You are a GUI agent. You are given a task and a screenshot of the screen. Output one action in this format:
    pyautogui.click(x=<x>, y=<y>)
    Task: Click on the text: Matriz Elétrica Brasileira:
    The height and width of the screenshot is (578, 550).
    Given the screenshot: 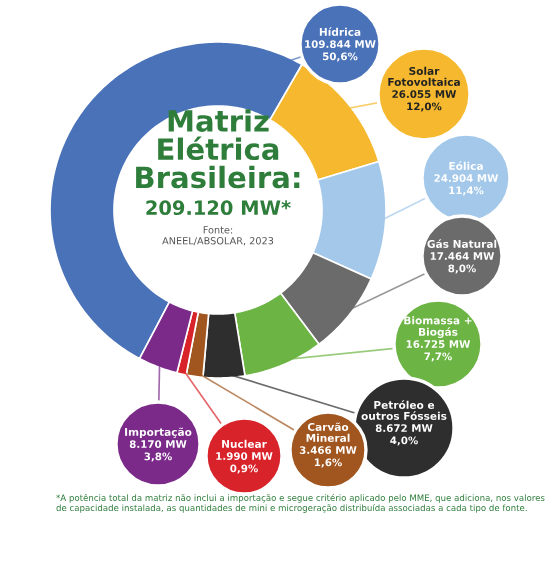 What is the action you would take?
    pyautogui.click(x=218, y=149)
    